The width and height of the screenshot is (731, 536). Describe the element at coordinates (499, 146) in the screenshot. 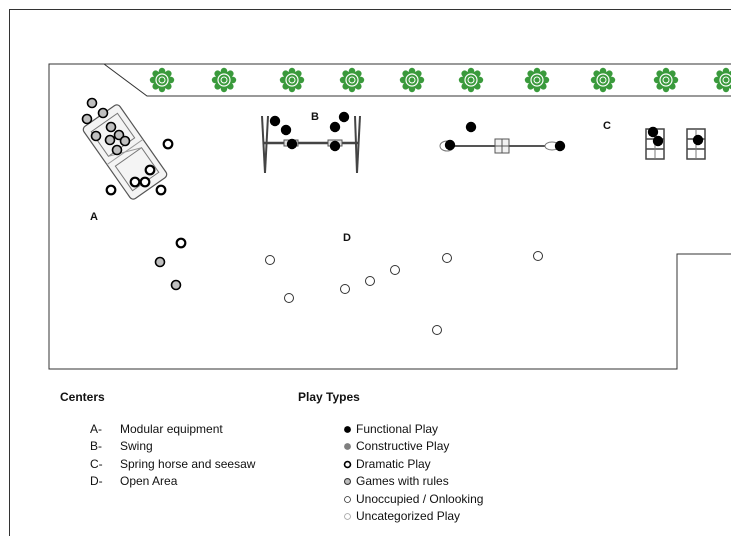

I see `seesaw-icon` at that location.